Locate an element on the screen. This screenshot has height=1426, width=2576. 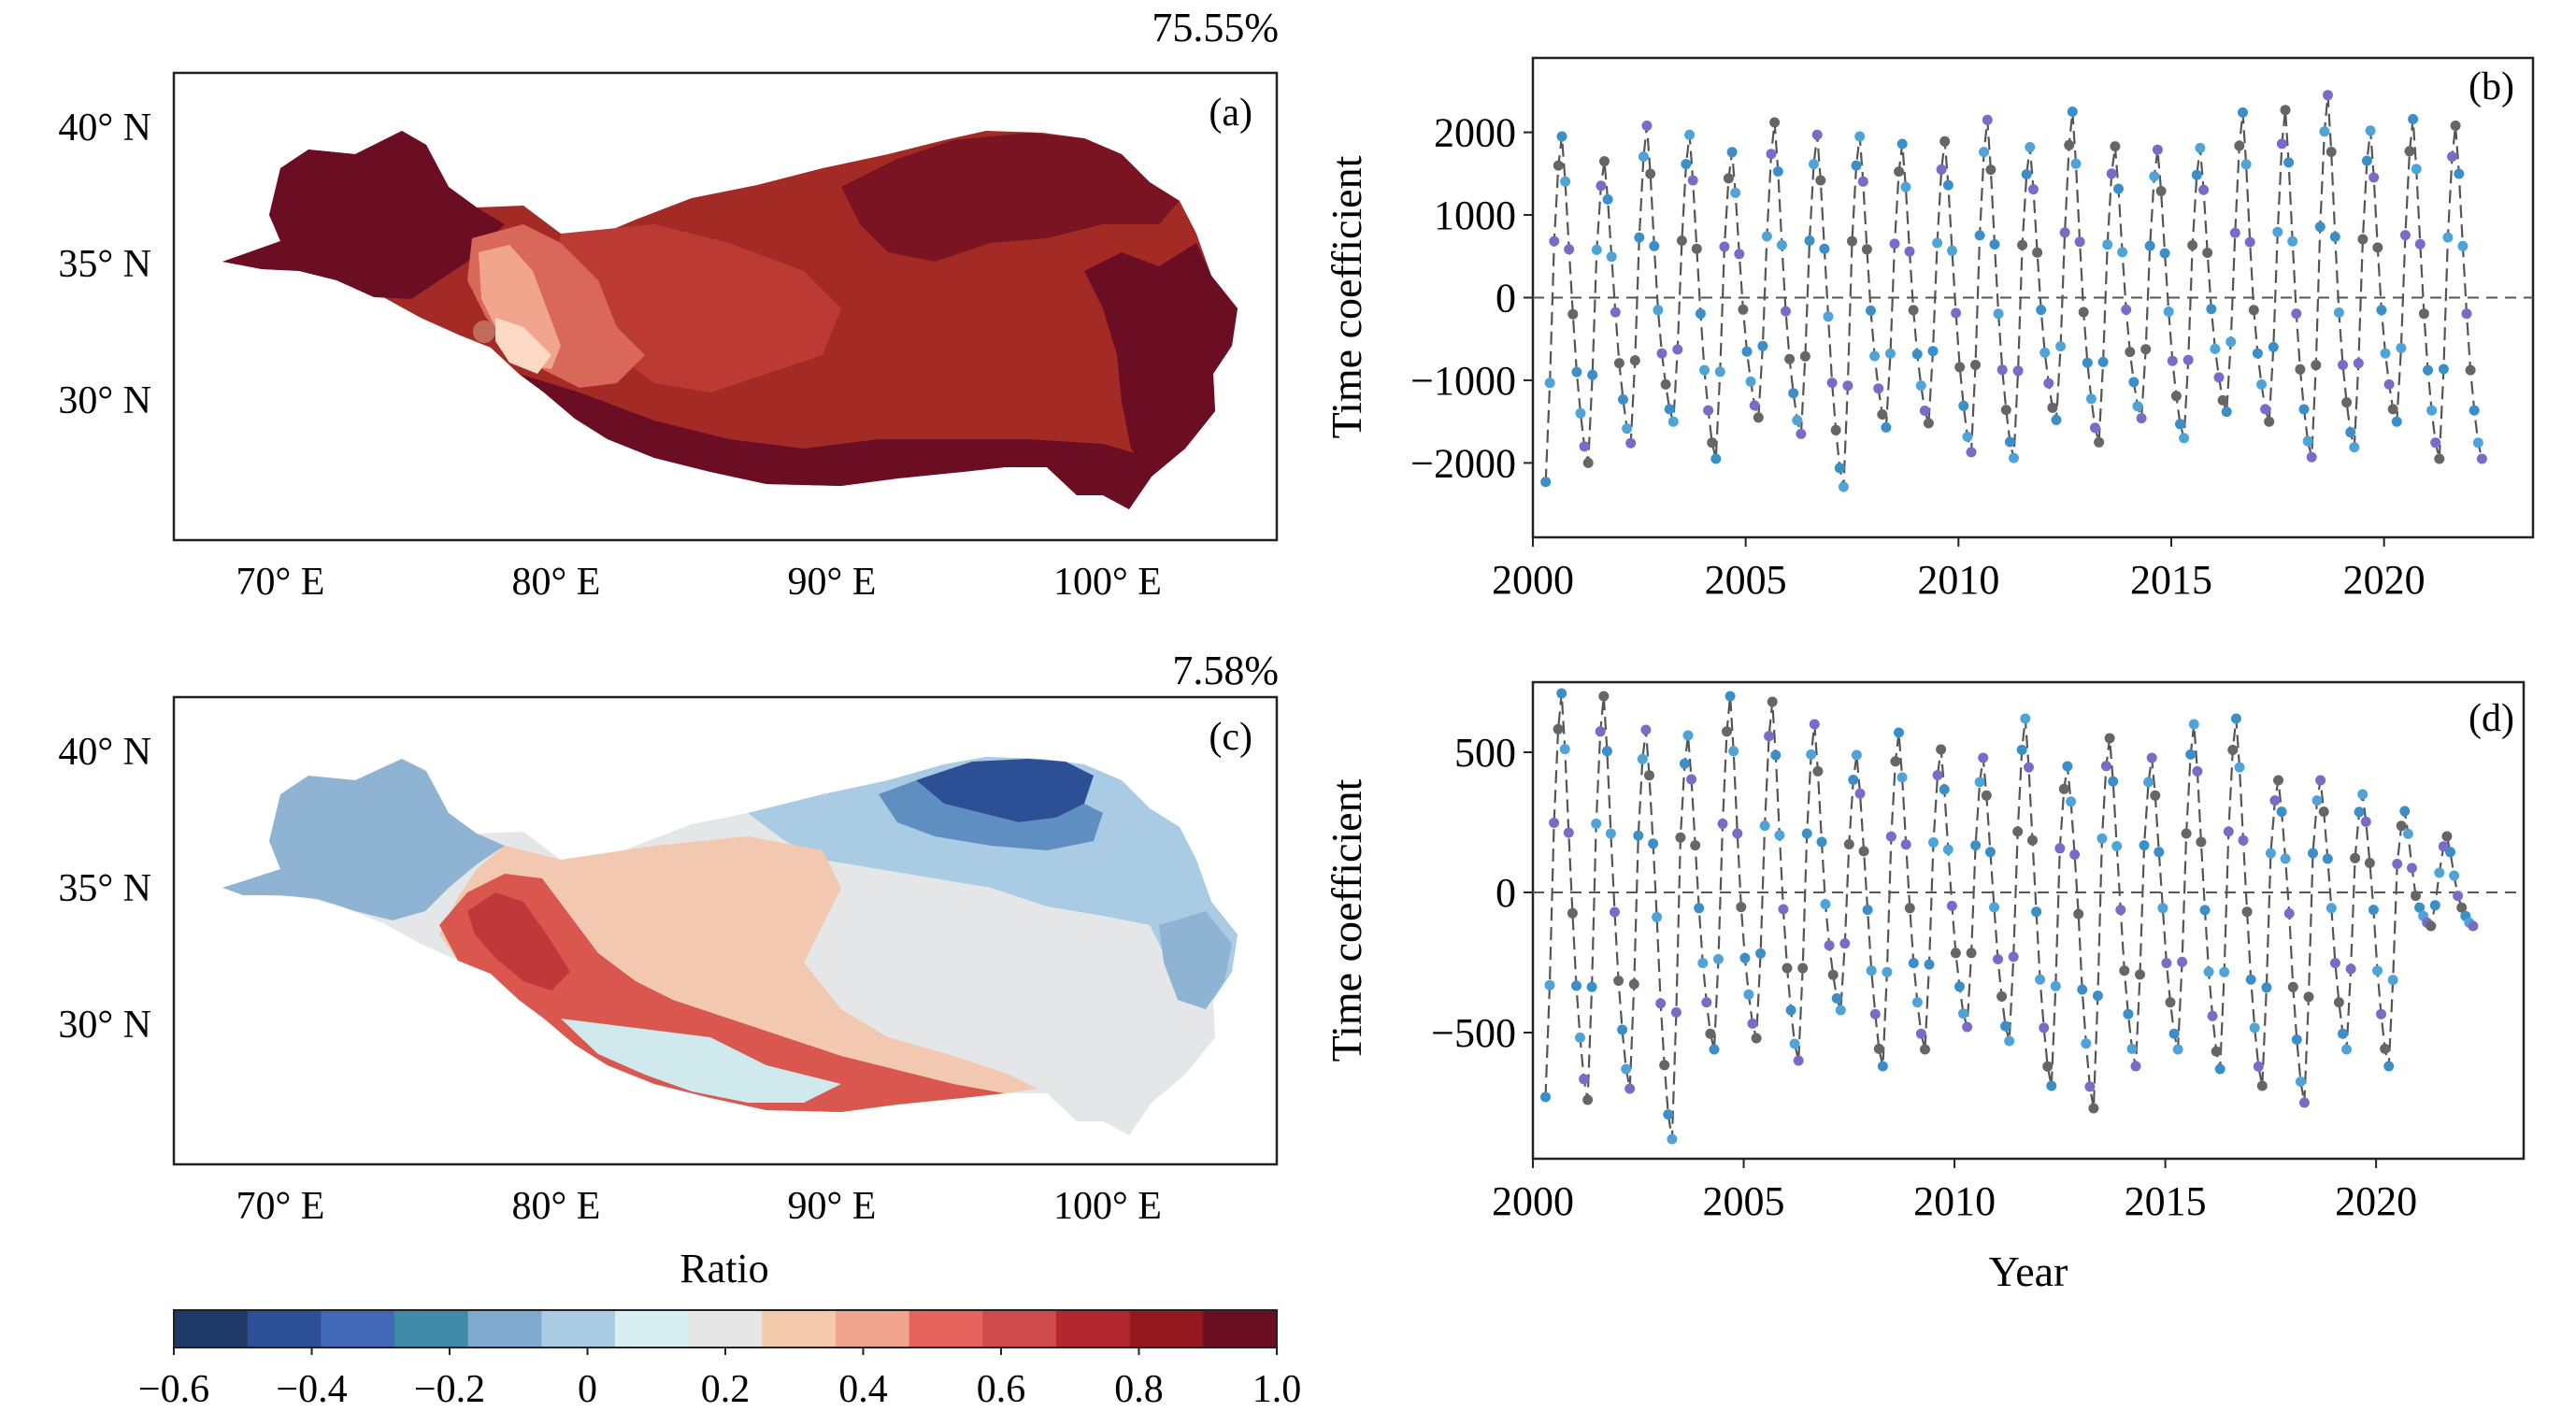
map-c-xtick-80: 80° E is located at coordinates (556, 1207).